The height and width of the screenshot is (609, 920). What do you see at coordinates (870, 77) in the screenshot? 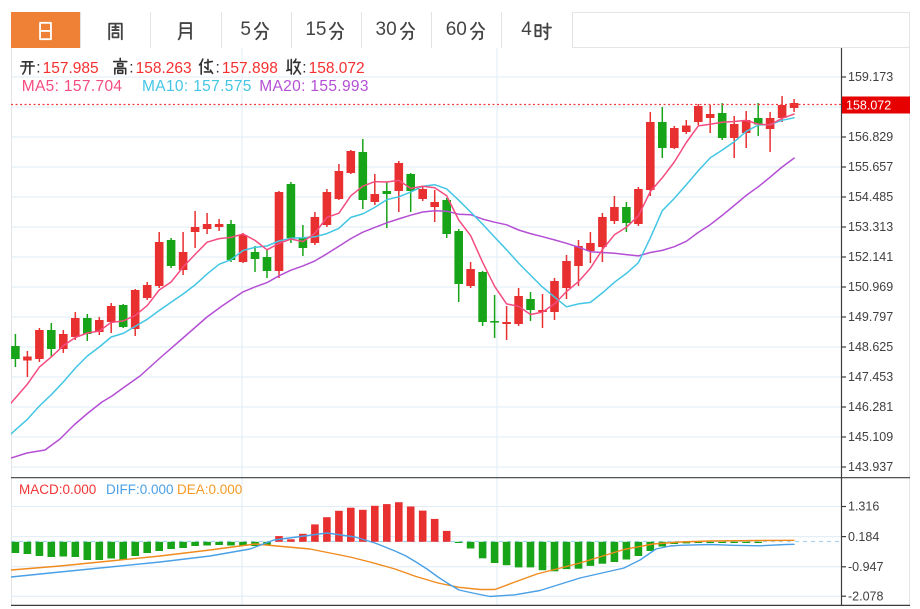
I see `svg-text: 159.173` at bounding box center [870, 77].